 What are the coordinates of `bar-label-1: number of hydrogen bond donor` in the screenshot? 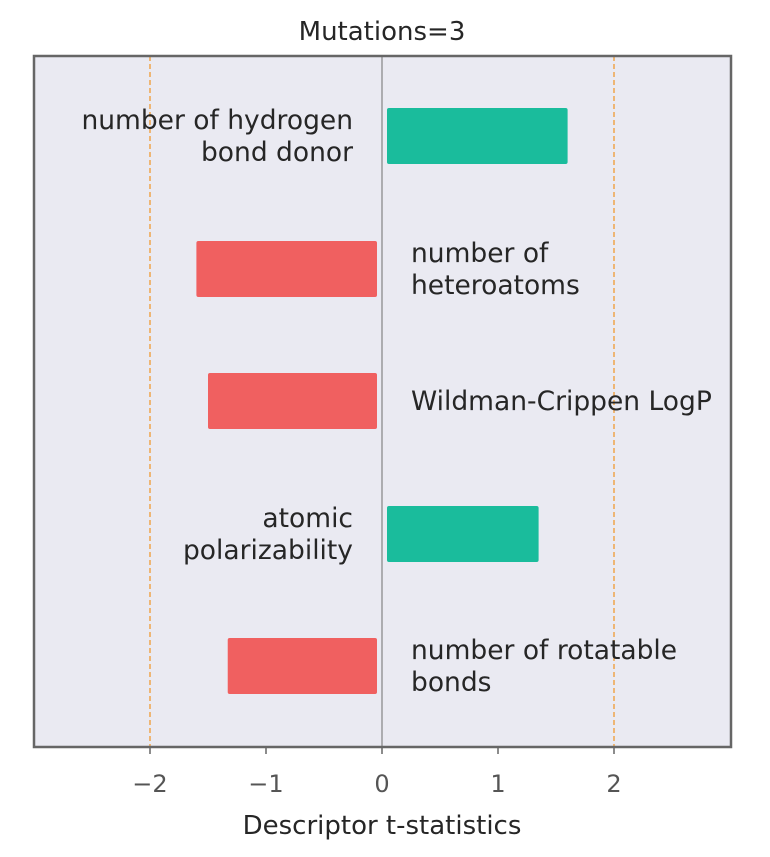 It's located at (217, 136).